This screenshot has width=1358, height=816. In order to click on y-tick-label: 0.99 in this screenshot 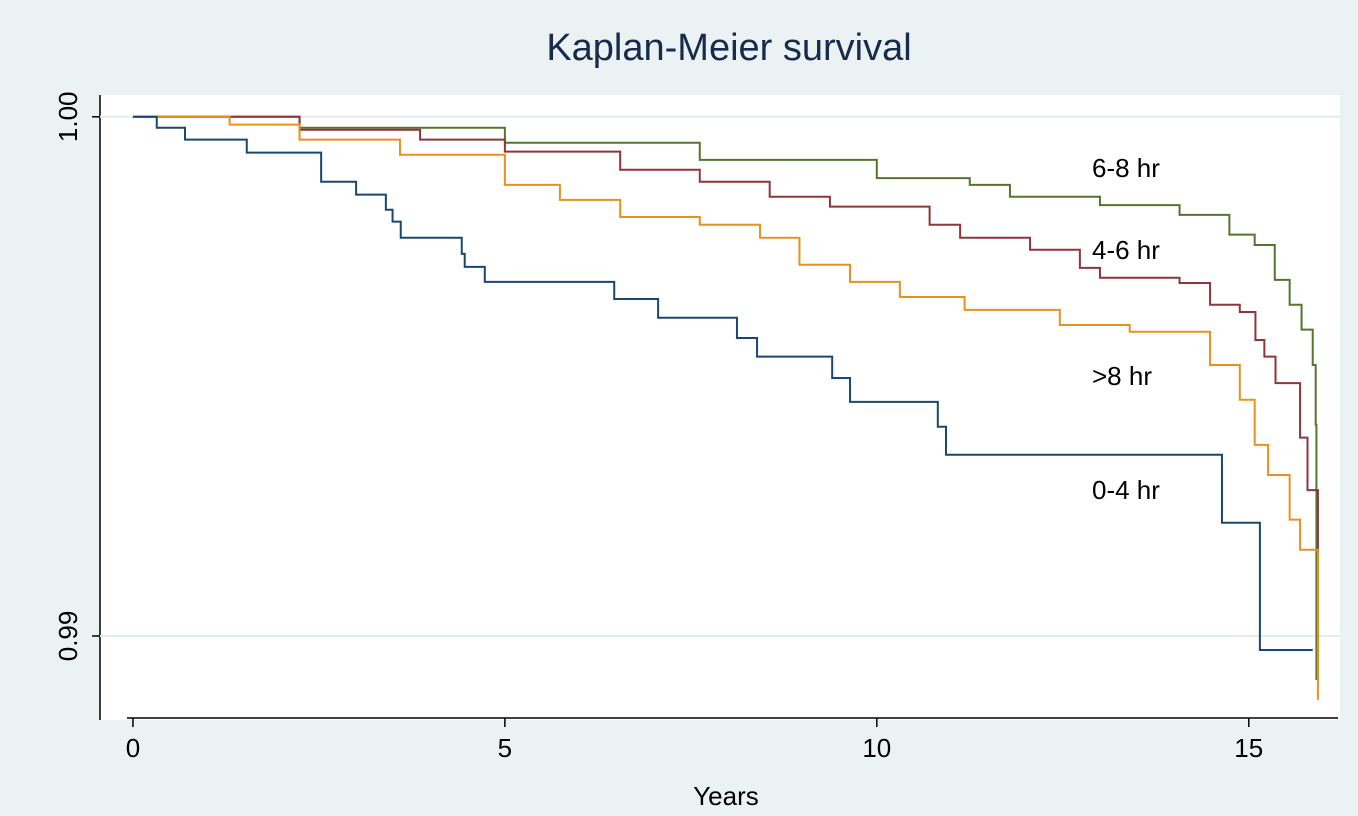, I will do `click(68, 636)`.